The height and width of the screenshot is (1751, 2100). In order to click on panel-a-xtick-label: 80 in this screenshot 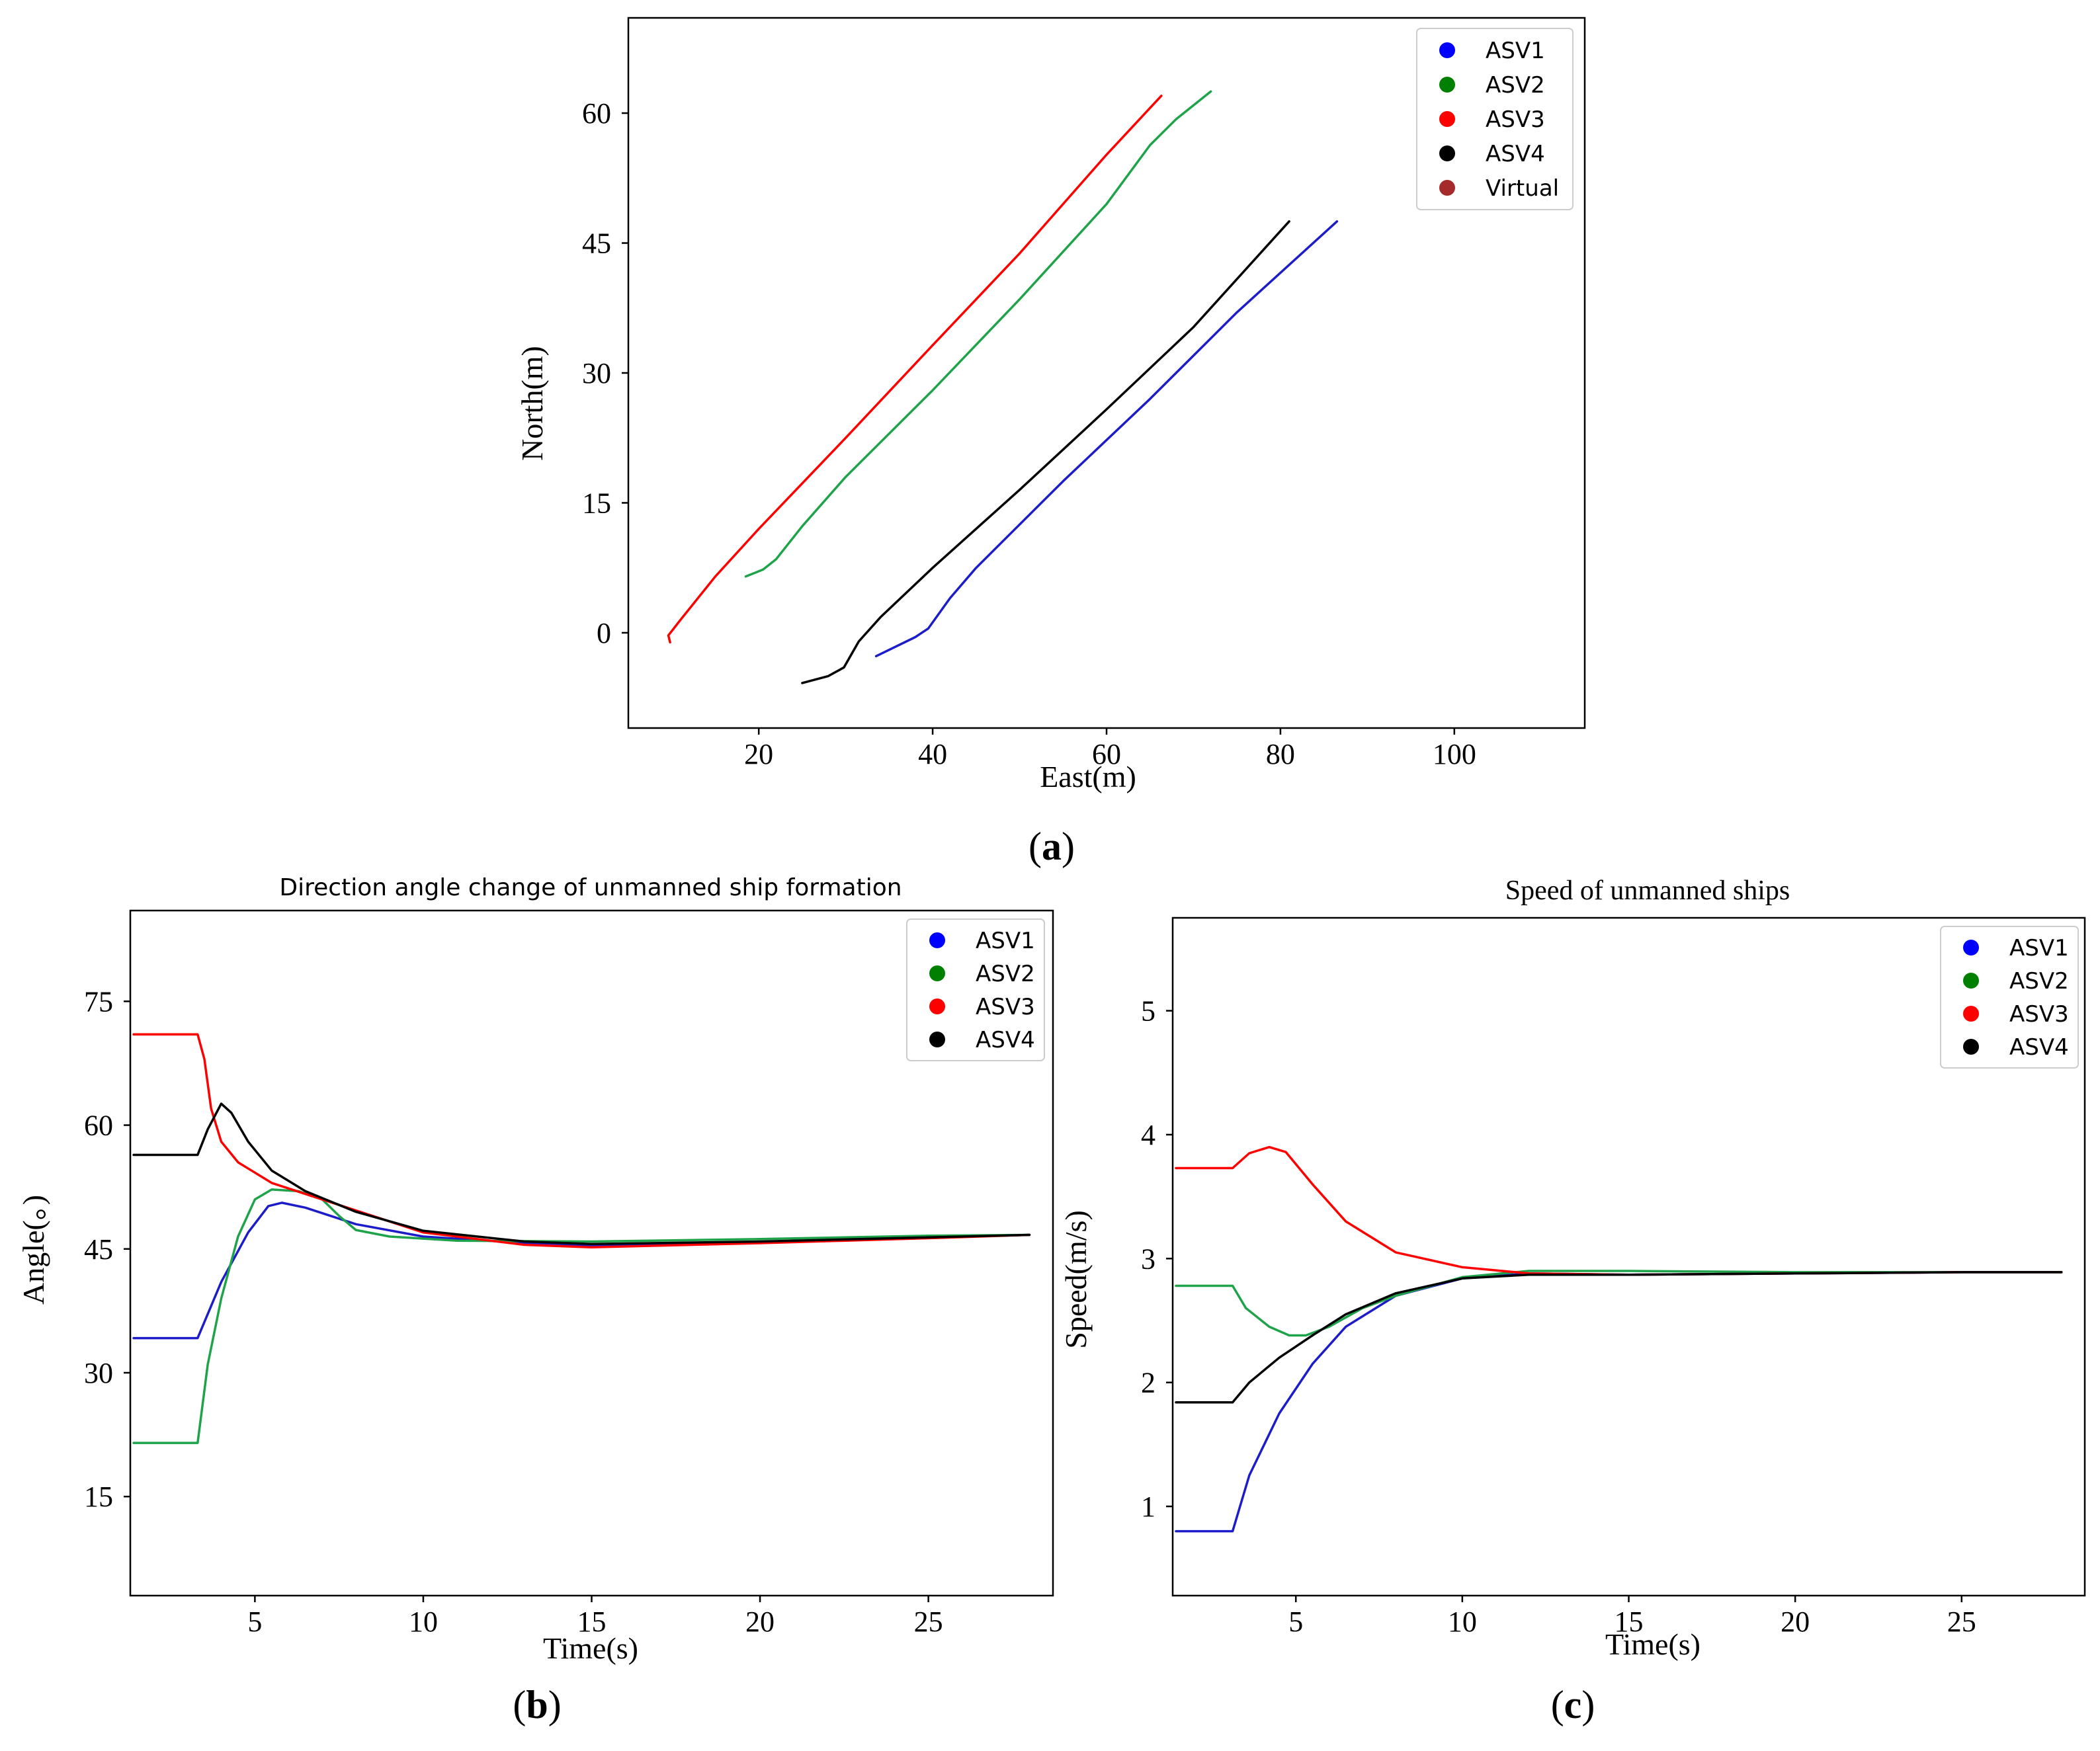, I will do `click(1280, 754)`.